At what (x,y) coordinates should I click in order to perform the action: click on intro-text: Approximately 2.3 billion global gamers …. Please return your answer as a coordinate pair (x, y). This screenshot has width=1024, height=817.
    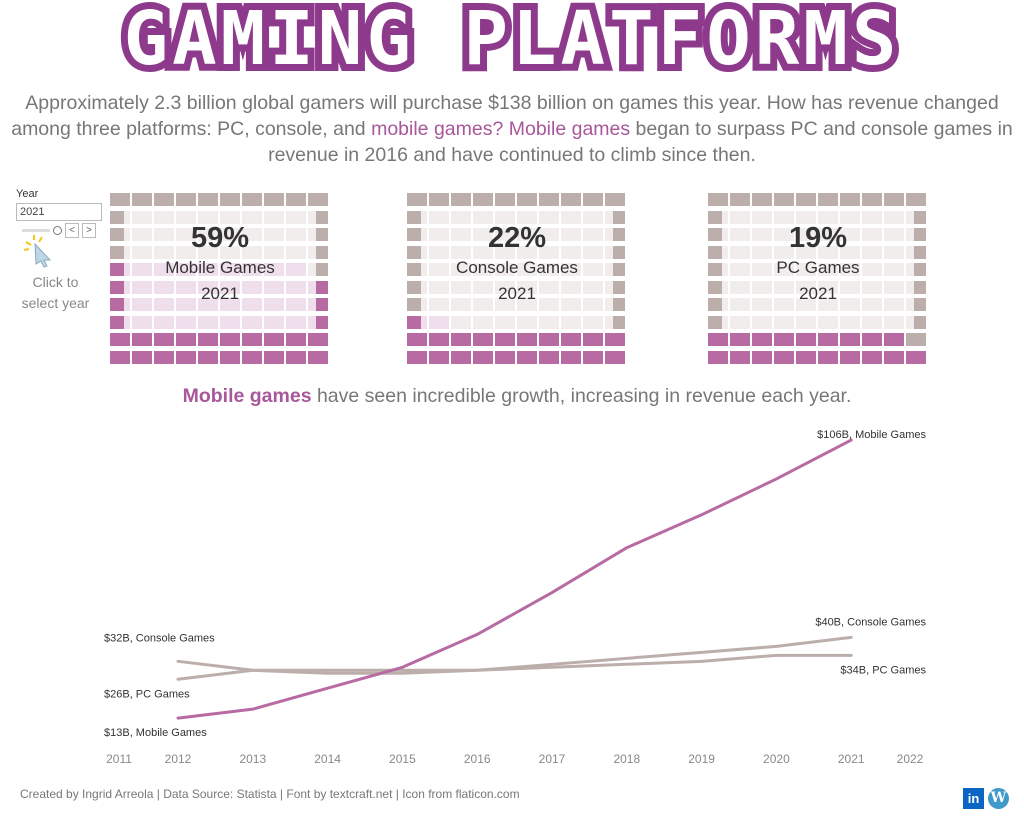
    Looking at the image, I should click on (512, 129).